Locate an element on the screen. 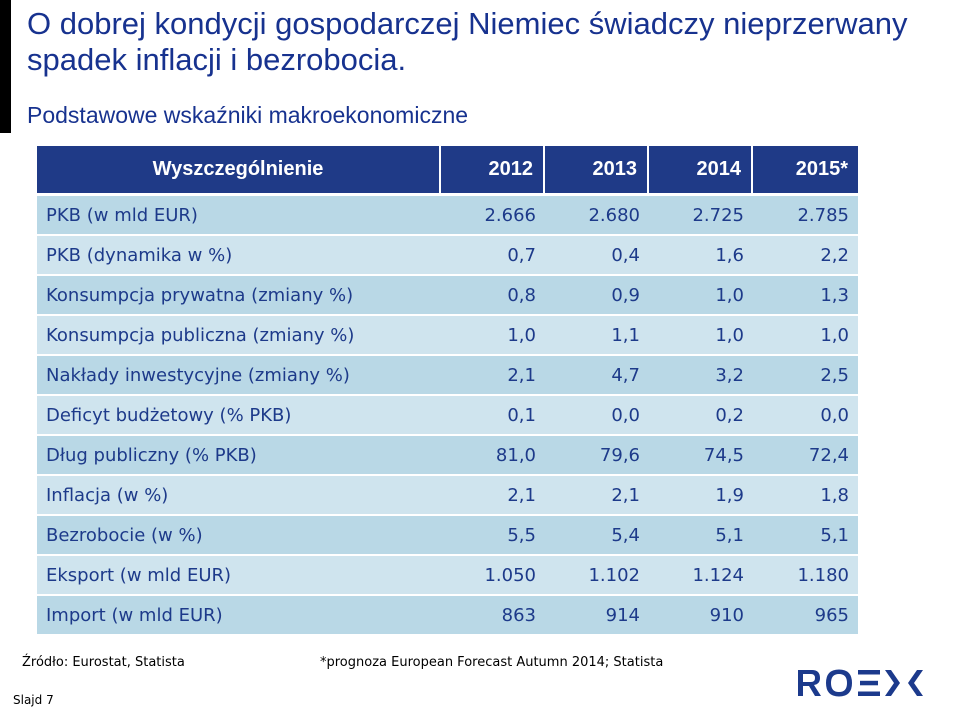 The width and height of the screenshot is (960, 709). cell-value: 0,4 is located at coordinates (597, 256).